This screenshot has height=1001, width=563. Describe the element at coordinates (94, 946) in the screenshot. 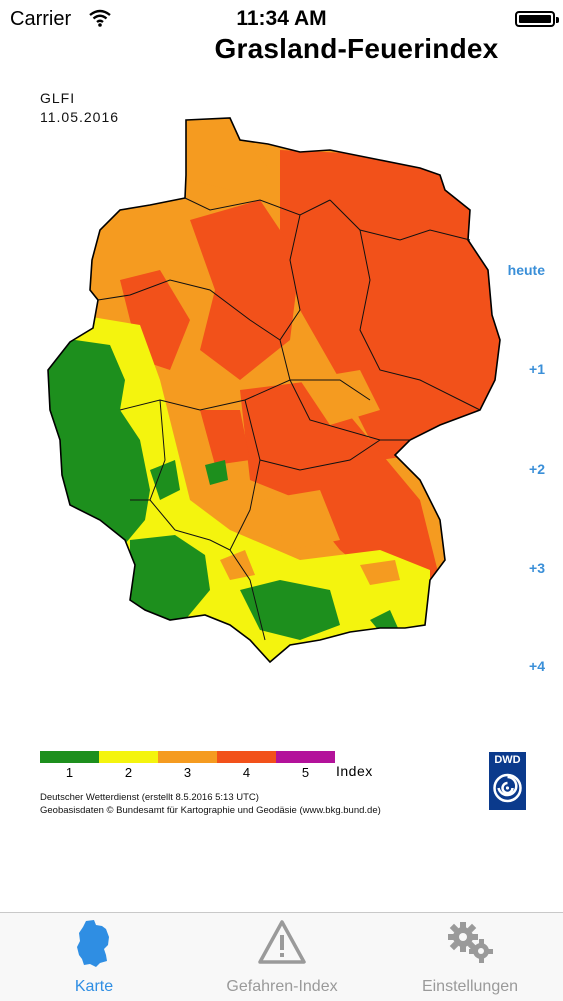

I see `germany-map-icon` at that location.